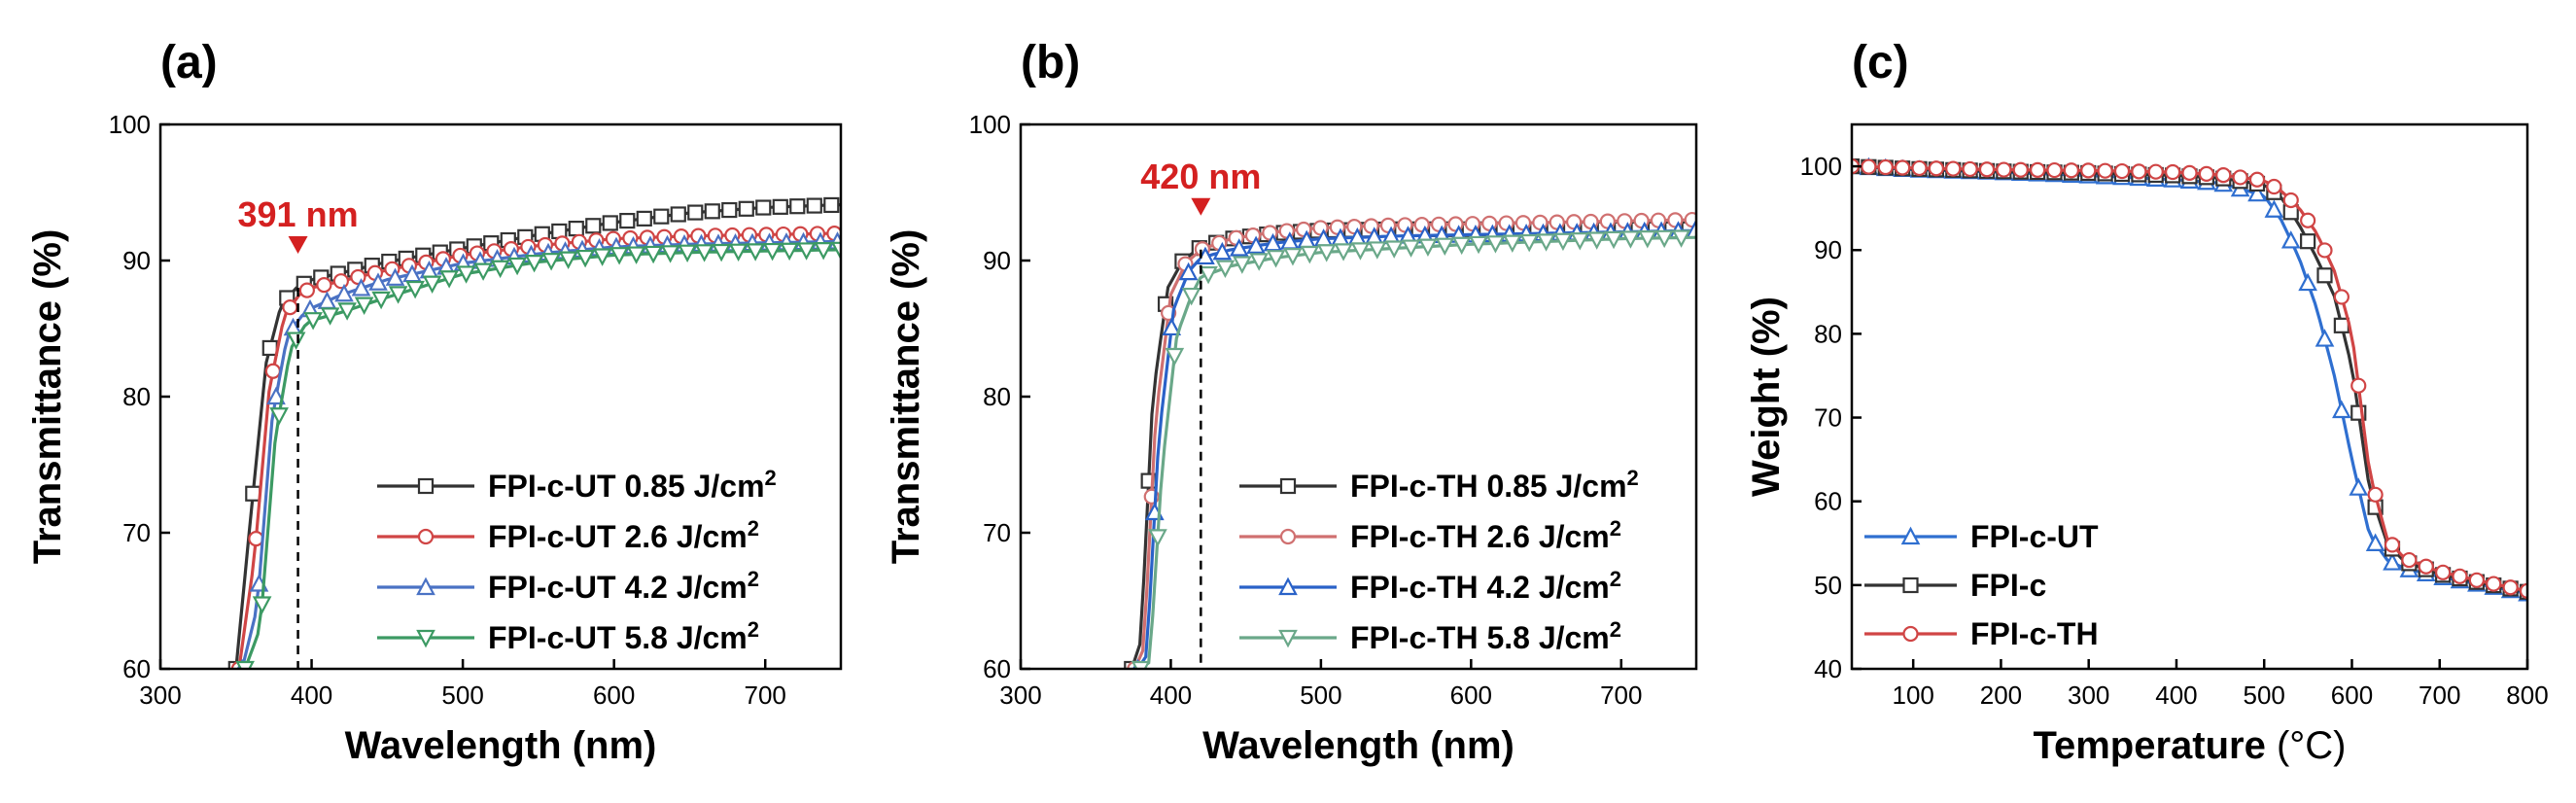 The height and width of the screenshot is (803, 2576). What do you see at coordinates (189, 62) in the screenshot?
I see `panel-label: (a)` at bounding box center [189, 62].